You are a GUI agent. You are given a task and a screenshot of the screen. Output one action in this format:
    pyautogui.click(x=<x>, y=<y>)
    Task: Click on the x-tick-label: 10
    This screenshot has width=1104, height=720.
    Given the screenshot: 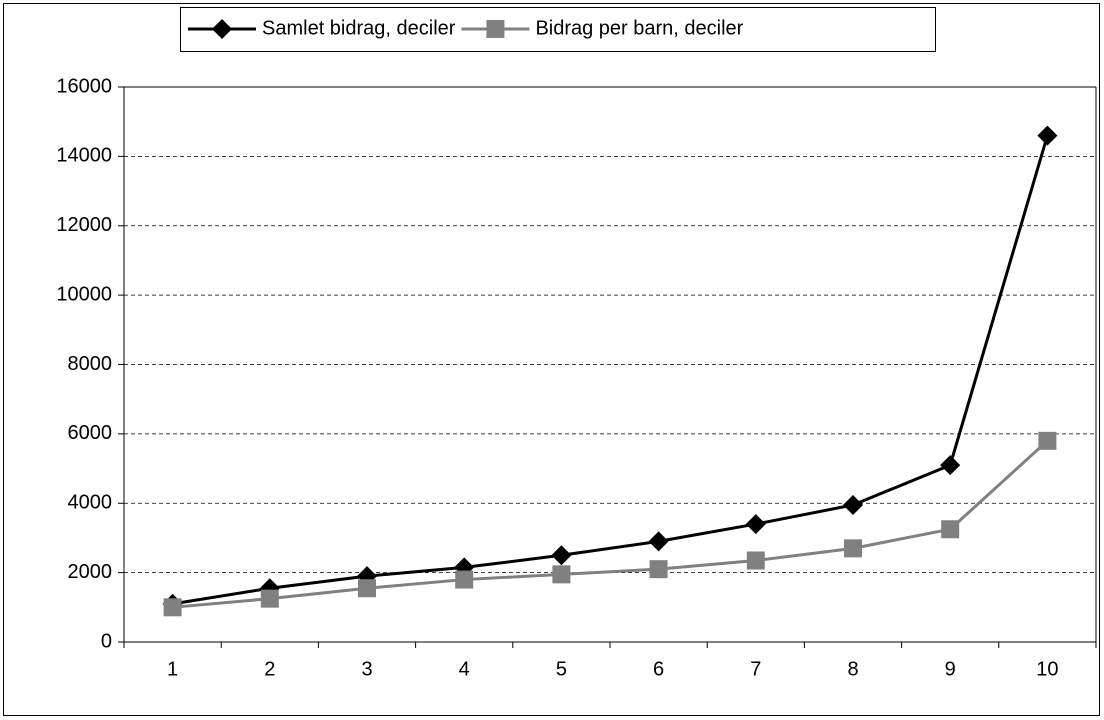 What is the action you would take?
    pyautogui.click(x=1047, y=669)
    